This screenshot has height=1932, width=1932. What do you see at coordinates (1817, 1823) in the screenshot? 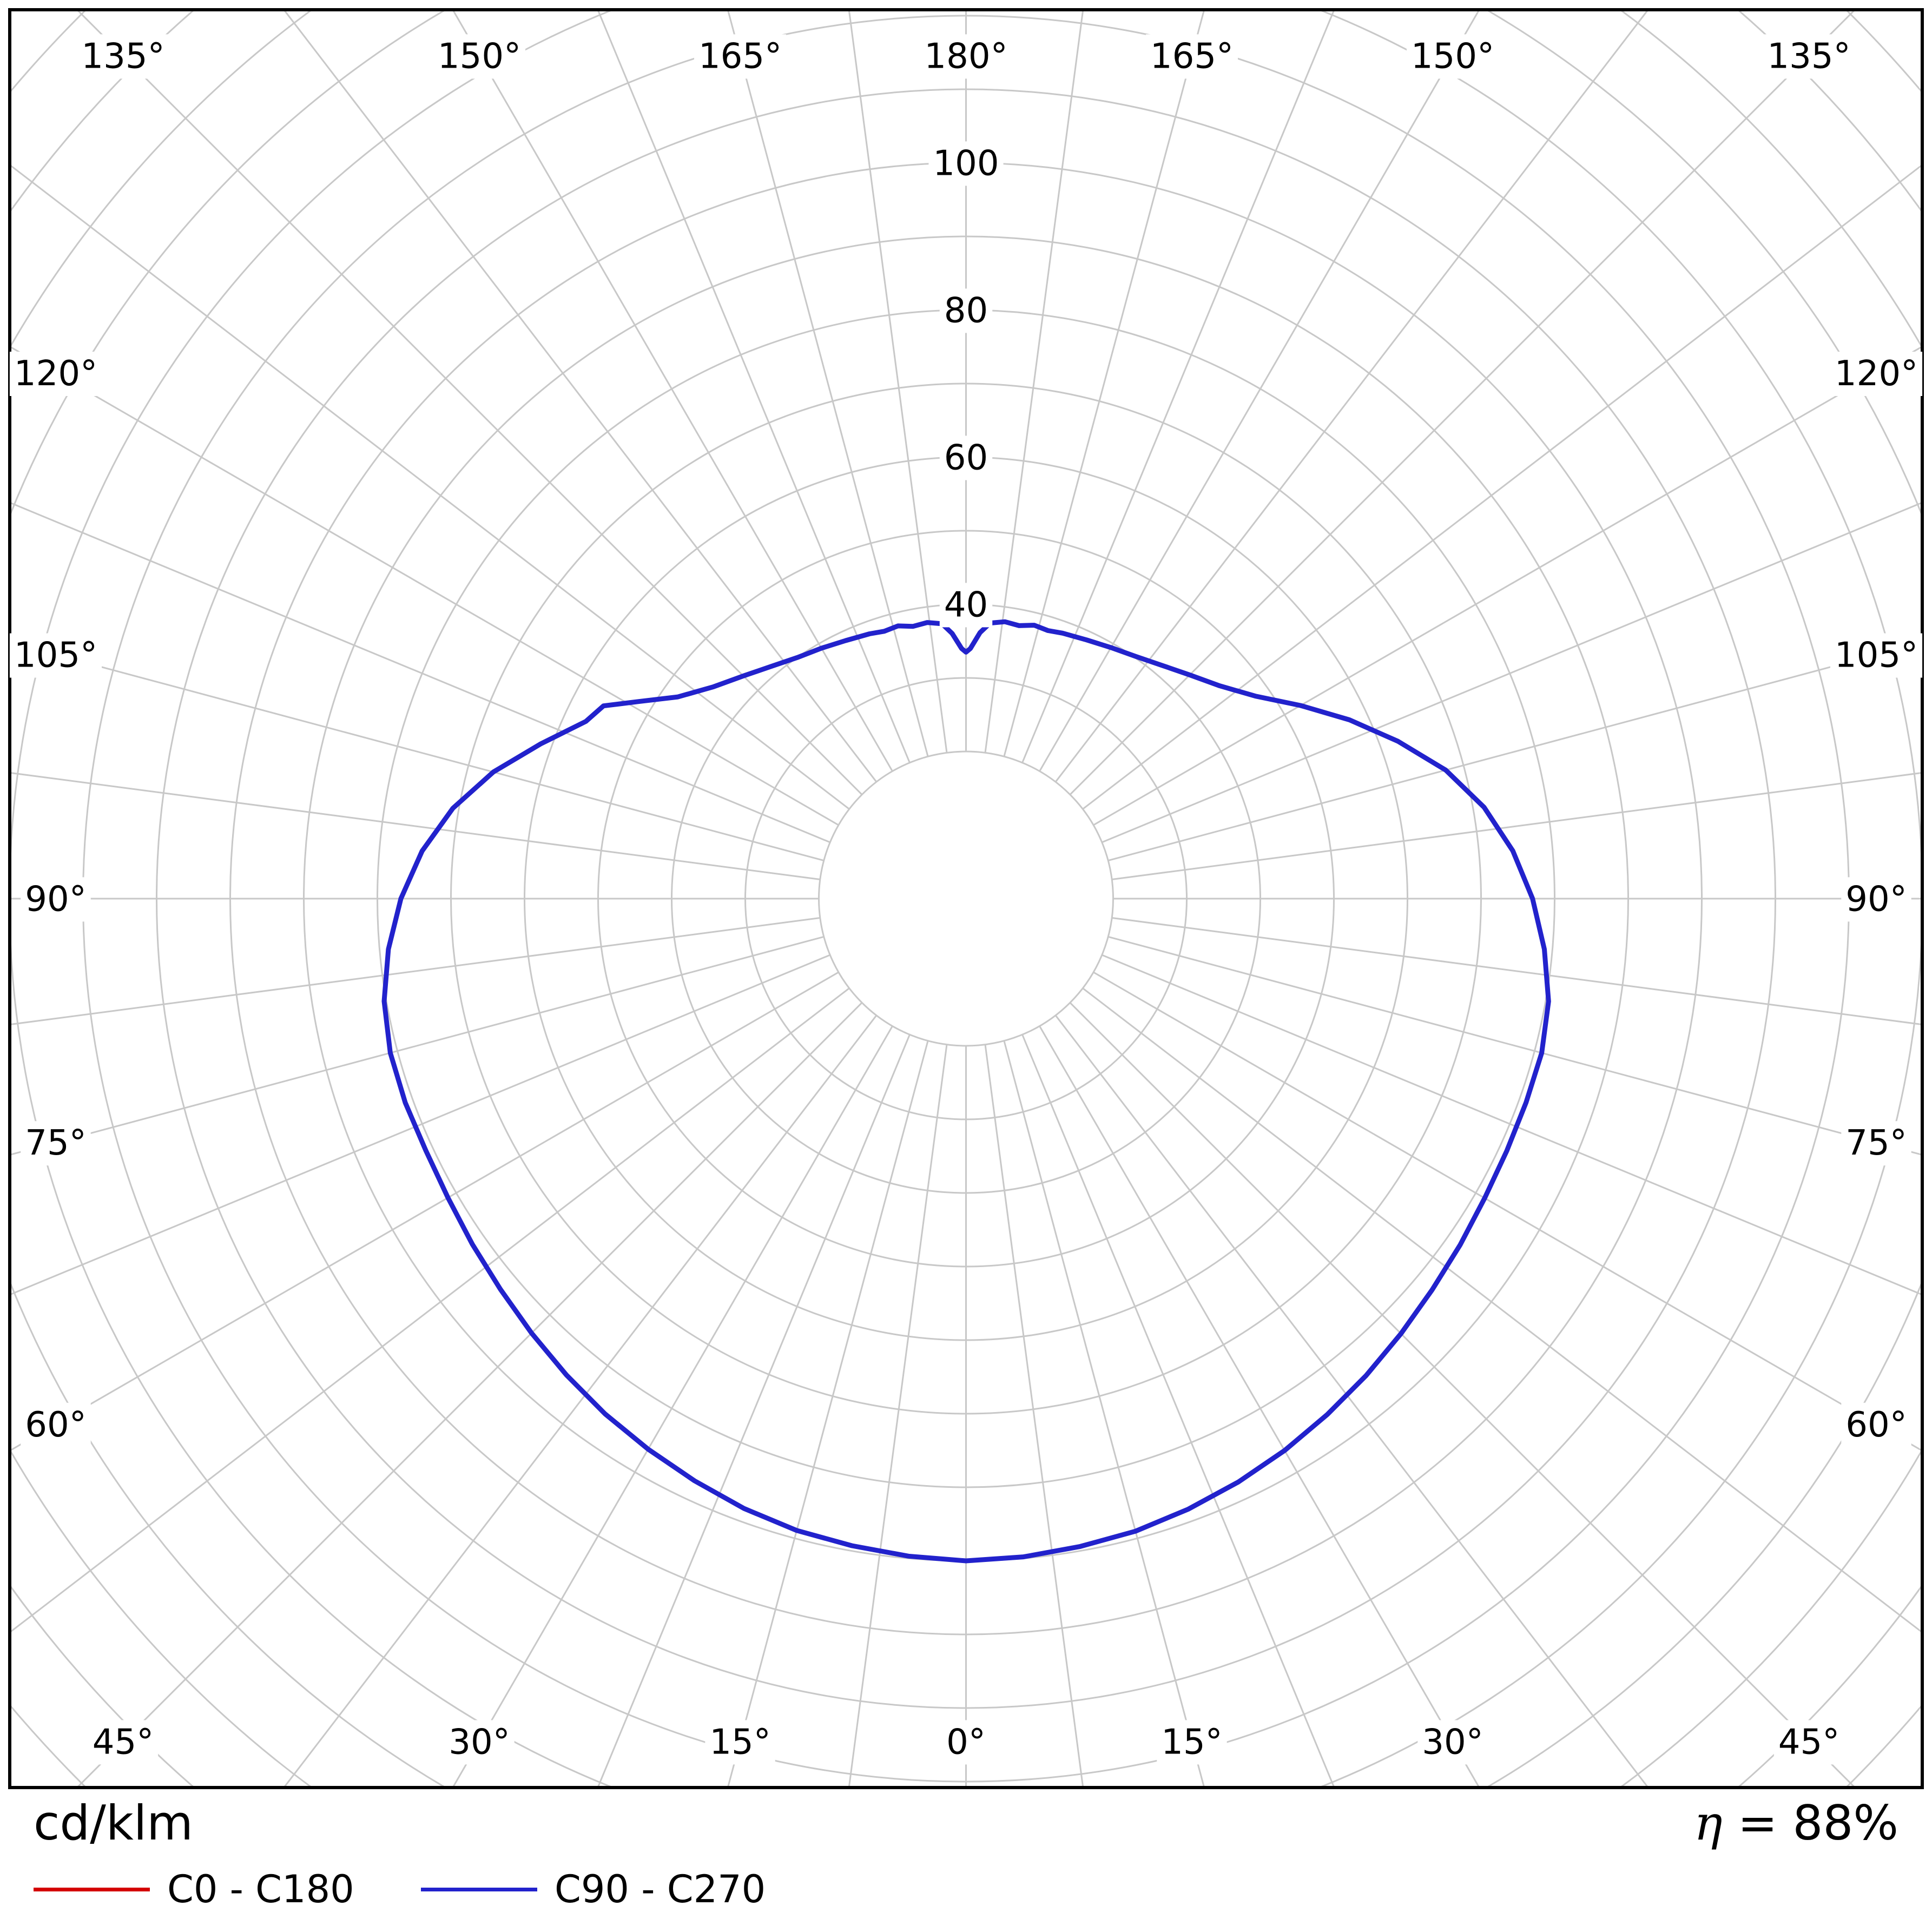
I see `efficiency-value: = 88%` at bounding box center [1817, 1823].